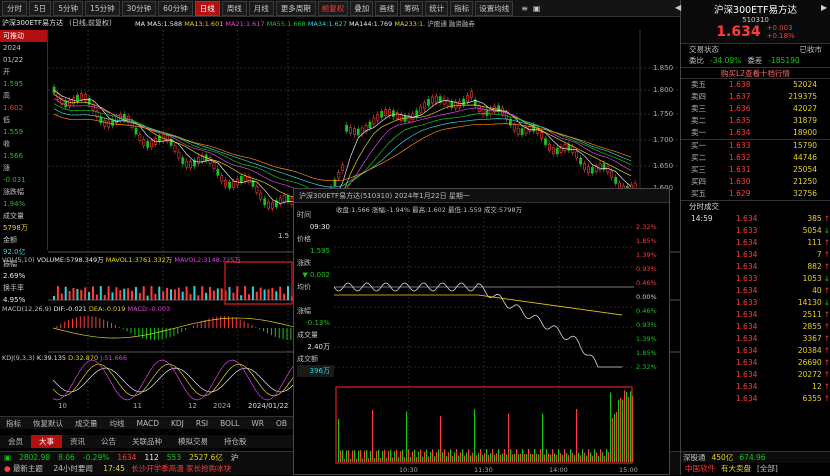 Image resolution: width=830 pixels, height=476 pixels. What do you see at coordinates (14, 8) in the screenshot?
I see `tab-minute: 分时` at bounding box center [14, 8].